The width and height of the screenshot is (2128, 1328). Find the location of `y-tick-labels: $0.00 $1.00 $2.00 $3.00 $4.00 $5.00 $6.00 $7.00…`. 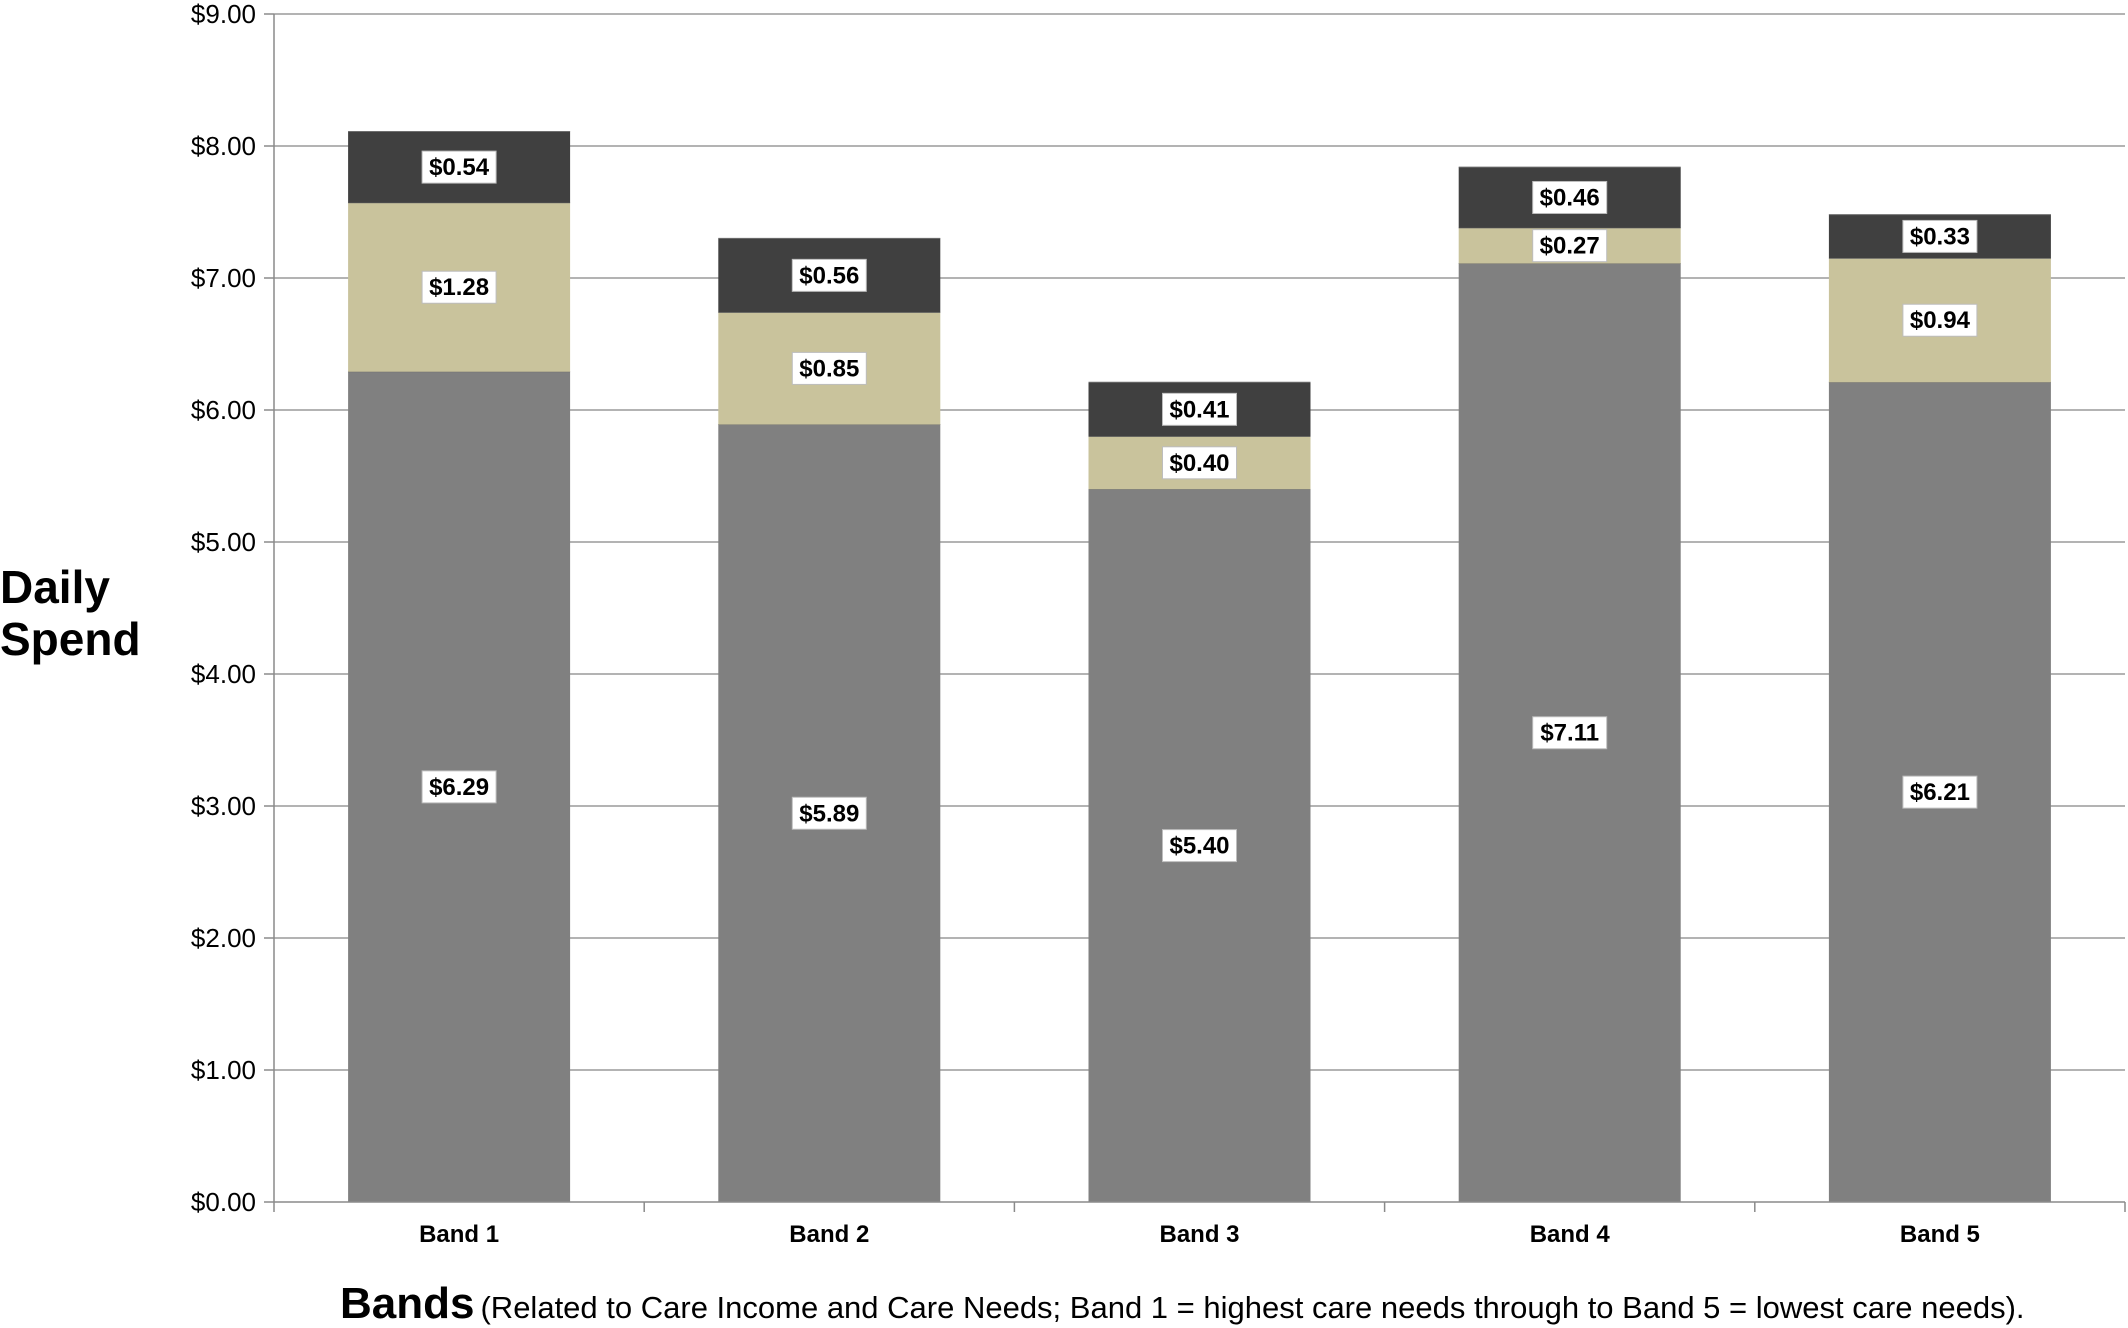

y-tick-labels: $0.00 $1.00 $2.00 $3.00 $4.00 $5.00 $6.00 $7.00… is located at coordinates (223, 608).